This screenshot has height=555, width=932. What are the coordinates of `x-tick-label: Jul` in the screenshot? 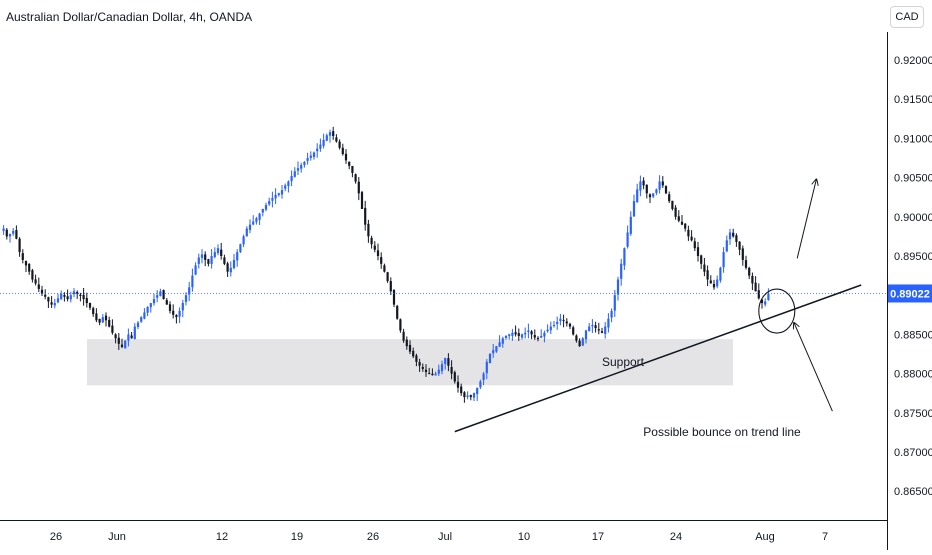 It's located at (445, 537).